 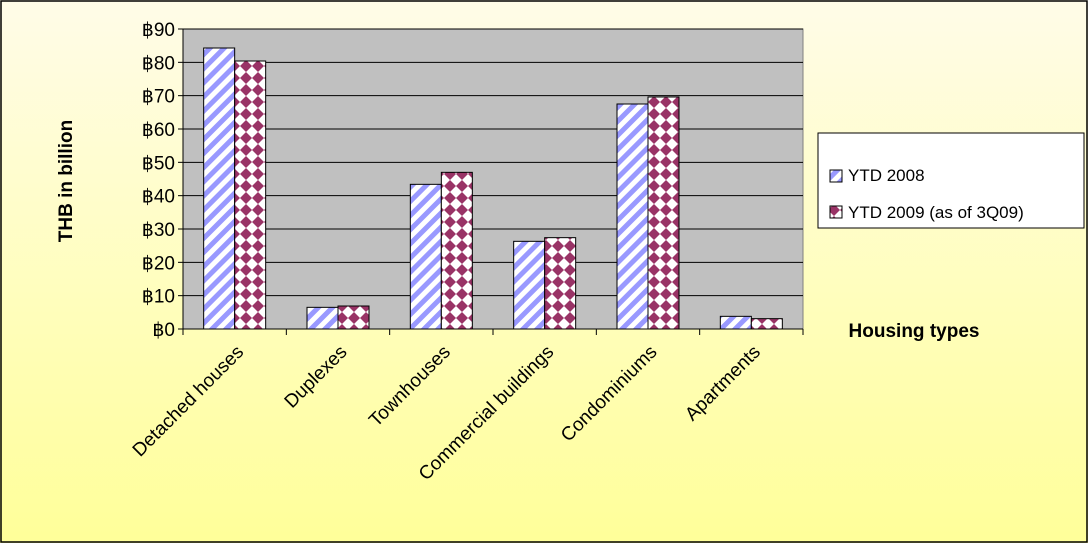 I want to click on x-axis-label: Housing types, so click(x=914, y=331).